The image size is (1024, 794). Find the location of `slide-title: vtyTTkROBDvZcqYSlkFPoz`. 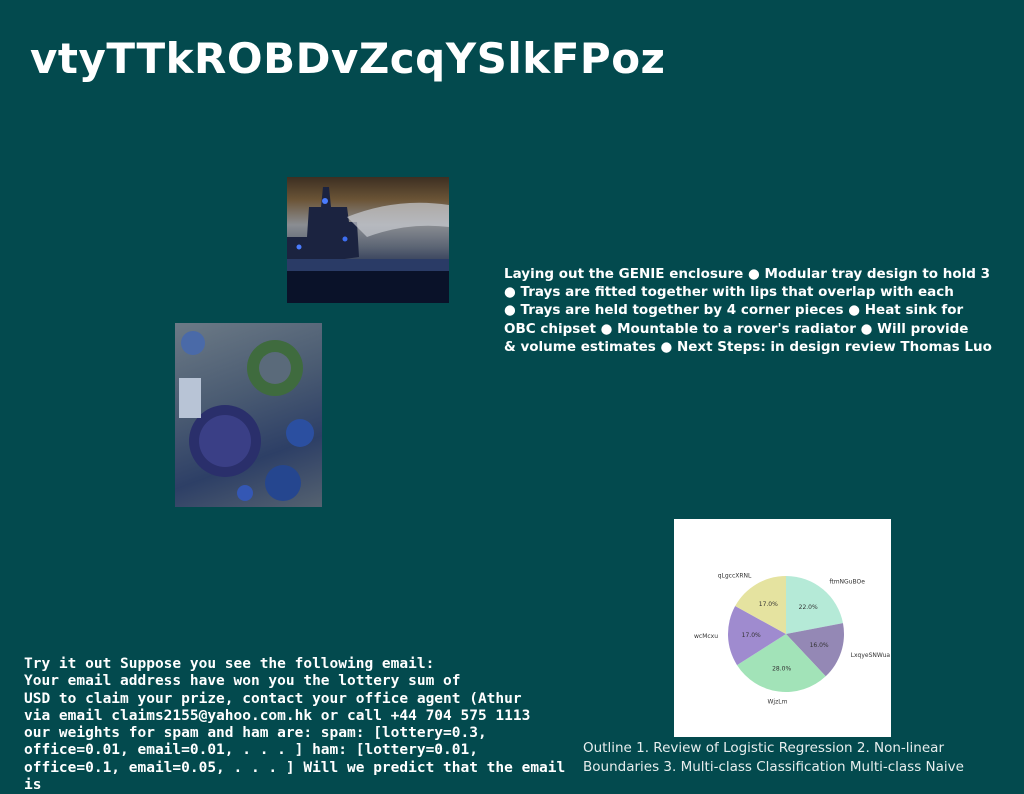

slide-title: vtyTTkROBDvZcqYSlkFPoz is located at coordinates (348, 58).